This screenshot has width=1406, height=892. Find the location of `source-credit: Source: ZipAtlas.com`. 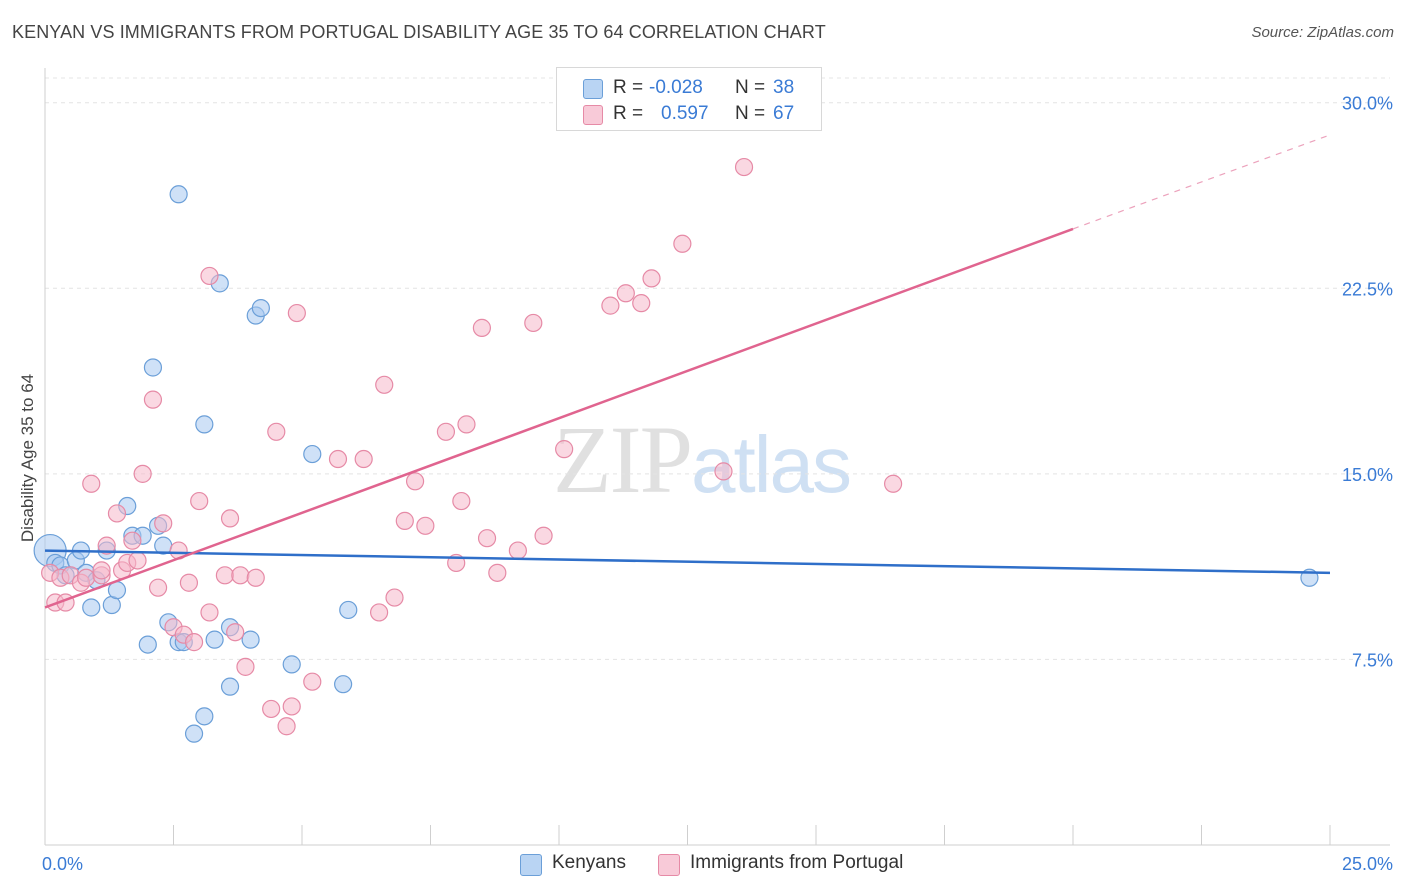

source-credit: Source: ZipAtlas.com is located at coordinates (1322, 32).